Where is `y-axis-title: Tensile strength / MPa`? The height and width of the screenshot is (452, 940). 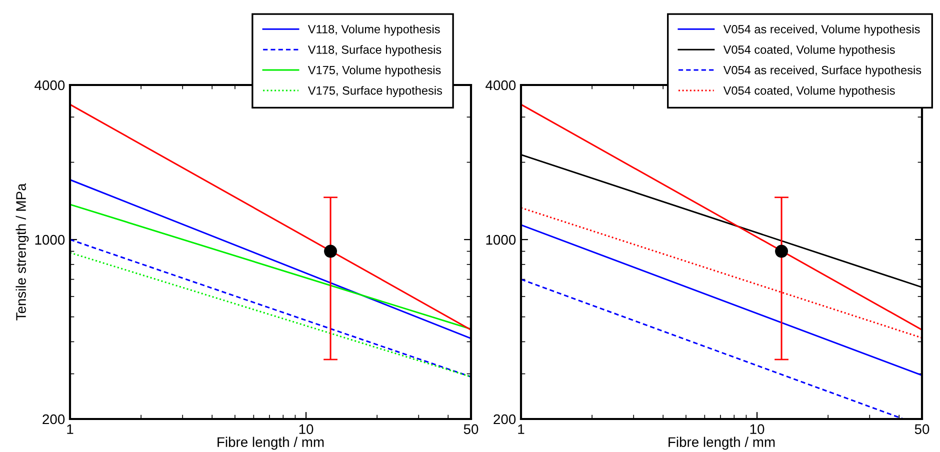
y-axis-title: Tensile strength / MPa is located at coordinates (22, 251).